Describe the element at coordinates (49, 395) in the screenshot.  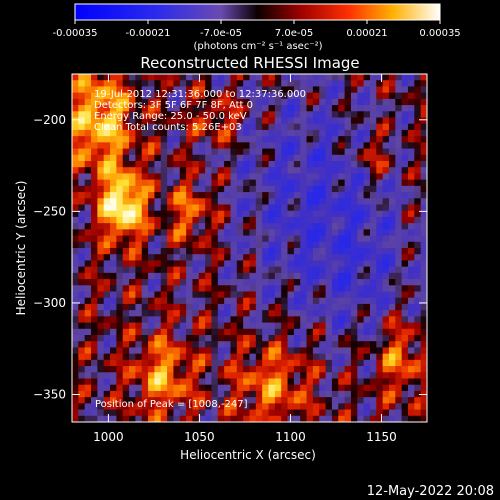
I see `y-tick-label: −350` at that location.